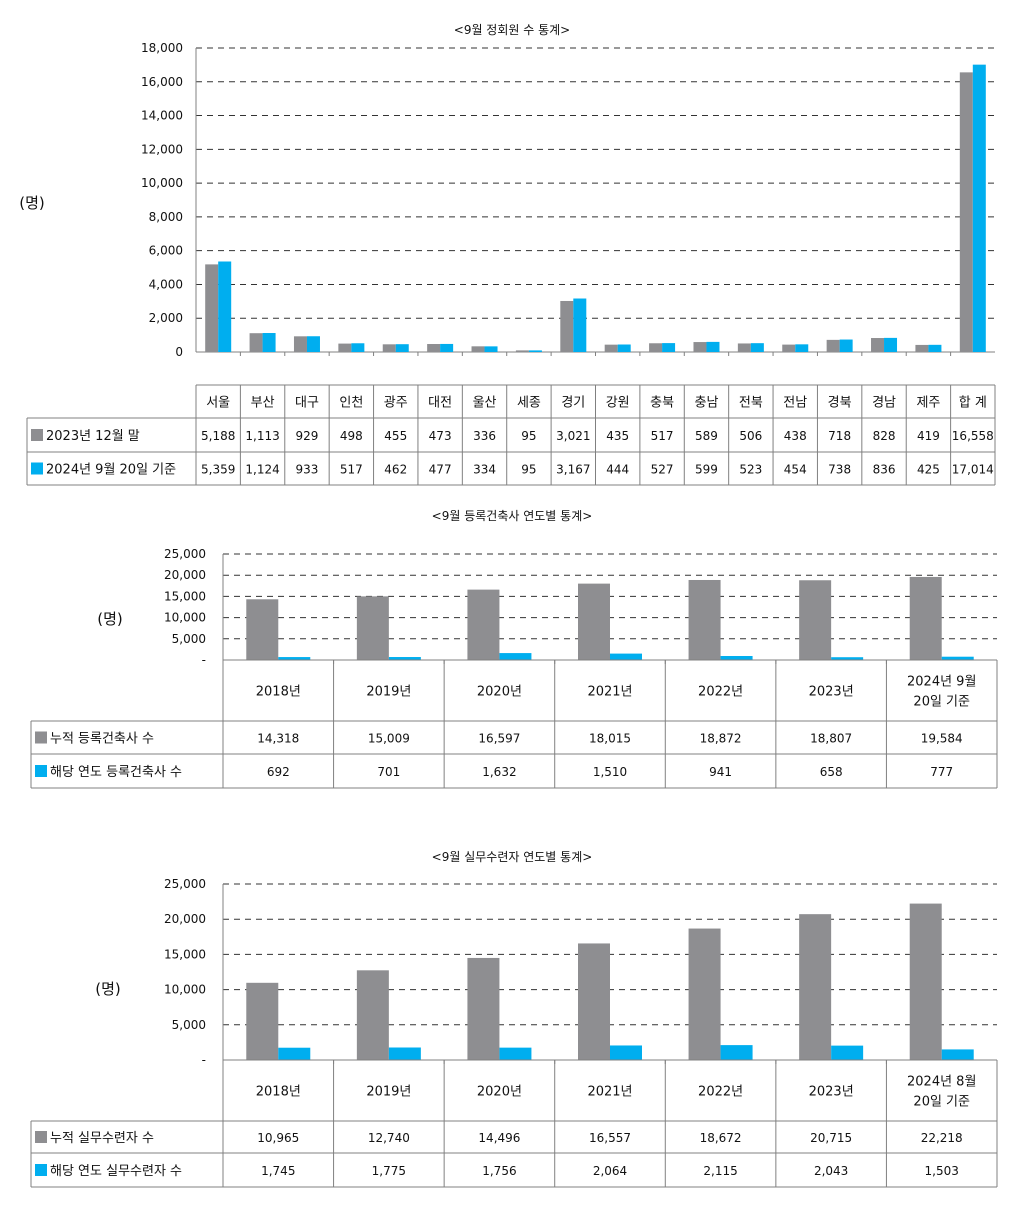 This screenshot has width=1015, height=1209. I want to click on chart1-category-label: 경북, so click(840, 403).